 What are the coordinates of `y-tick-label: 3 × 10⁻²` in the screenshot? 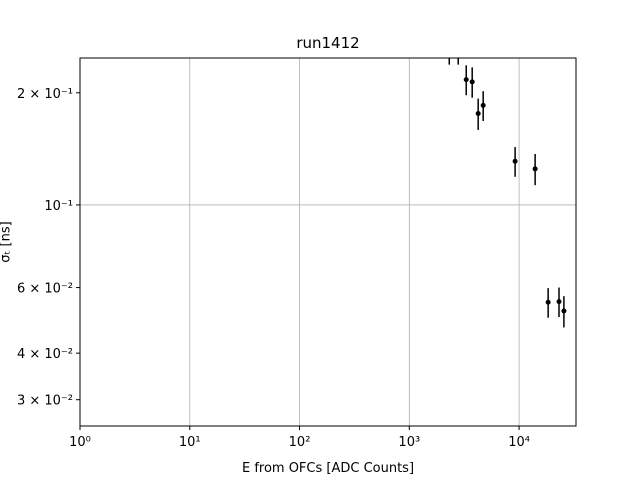 It's located at (45, 401).